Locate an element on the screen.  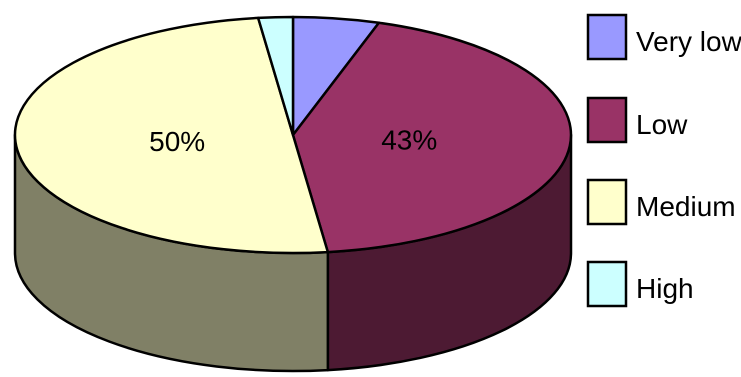
data-label-medium: 50% is located at coordinates (177, 141).